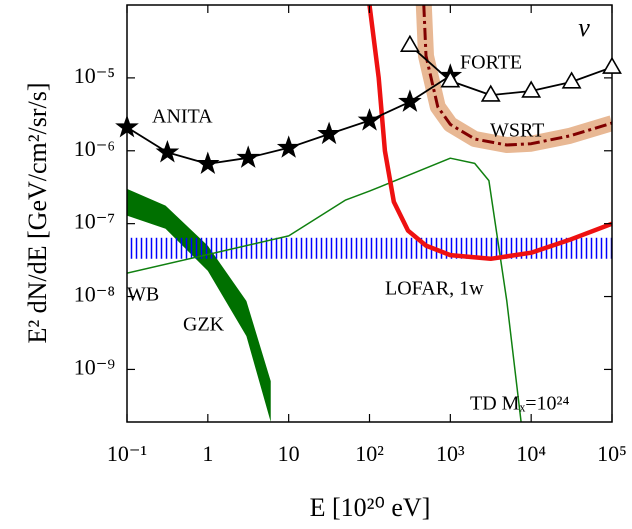 Image resolution: width=632 pixels, height=529 pixels. Describe the element at coordinates (434, 289) in the screenshot. I see `series-label: LOFAR, 1w` at that location.